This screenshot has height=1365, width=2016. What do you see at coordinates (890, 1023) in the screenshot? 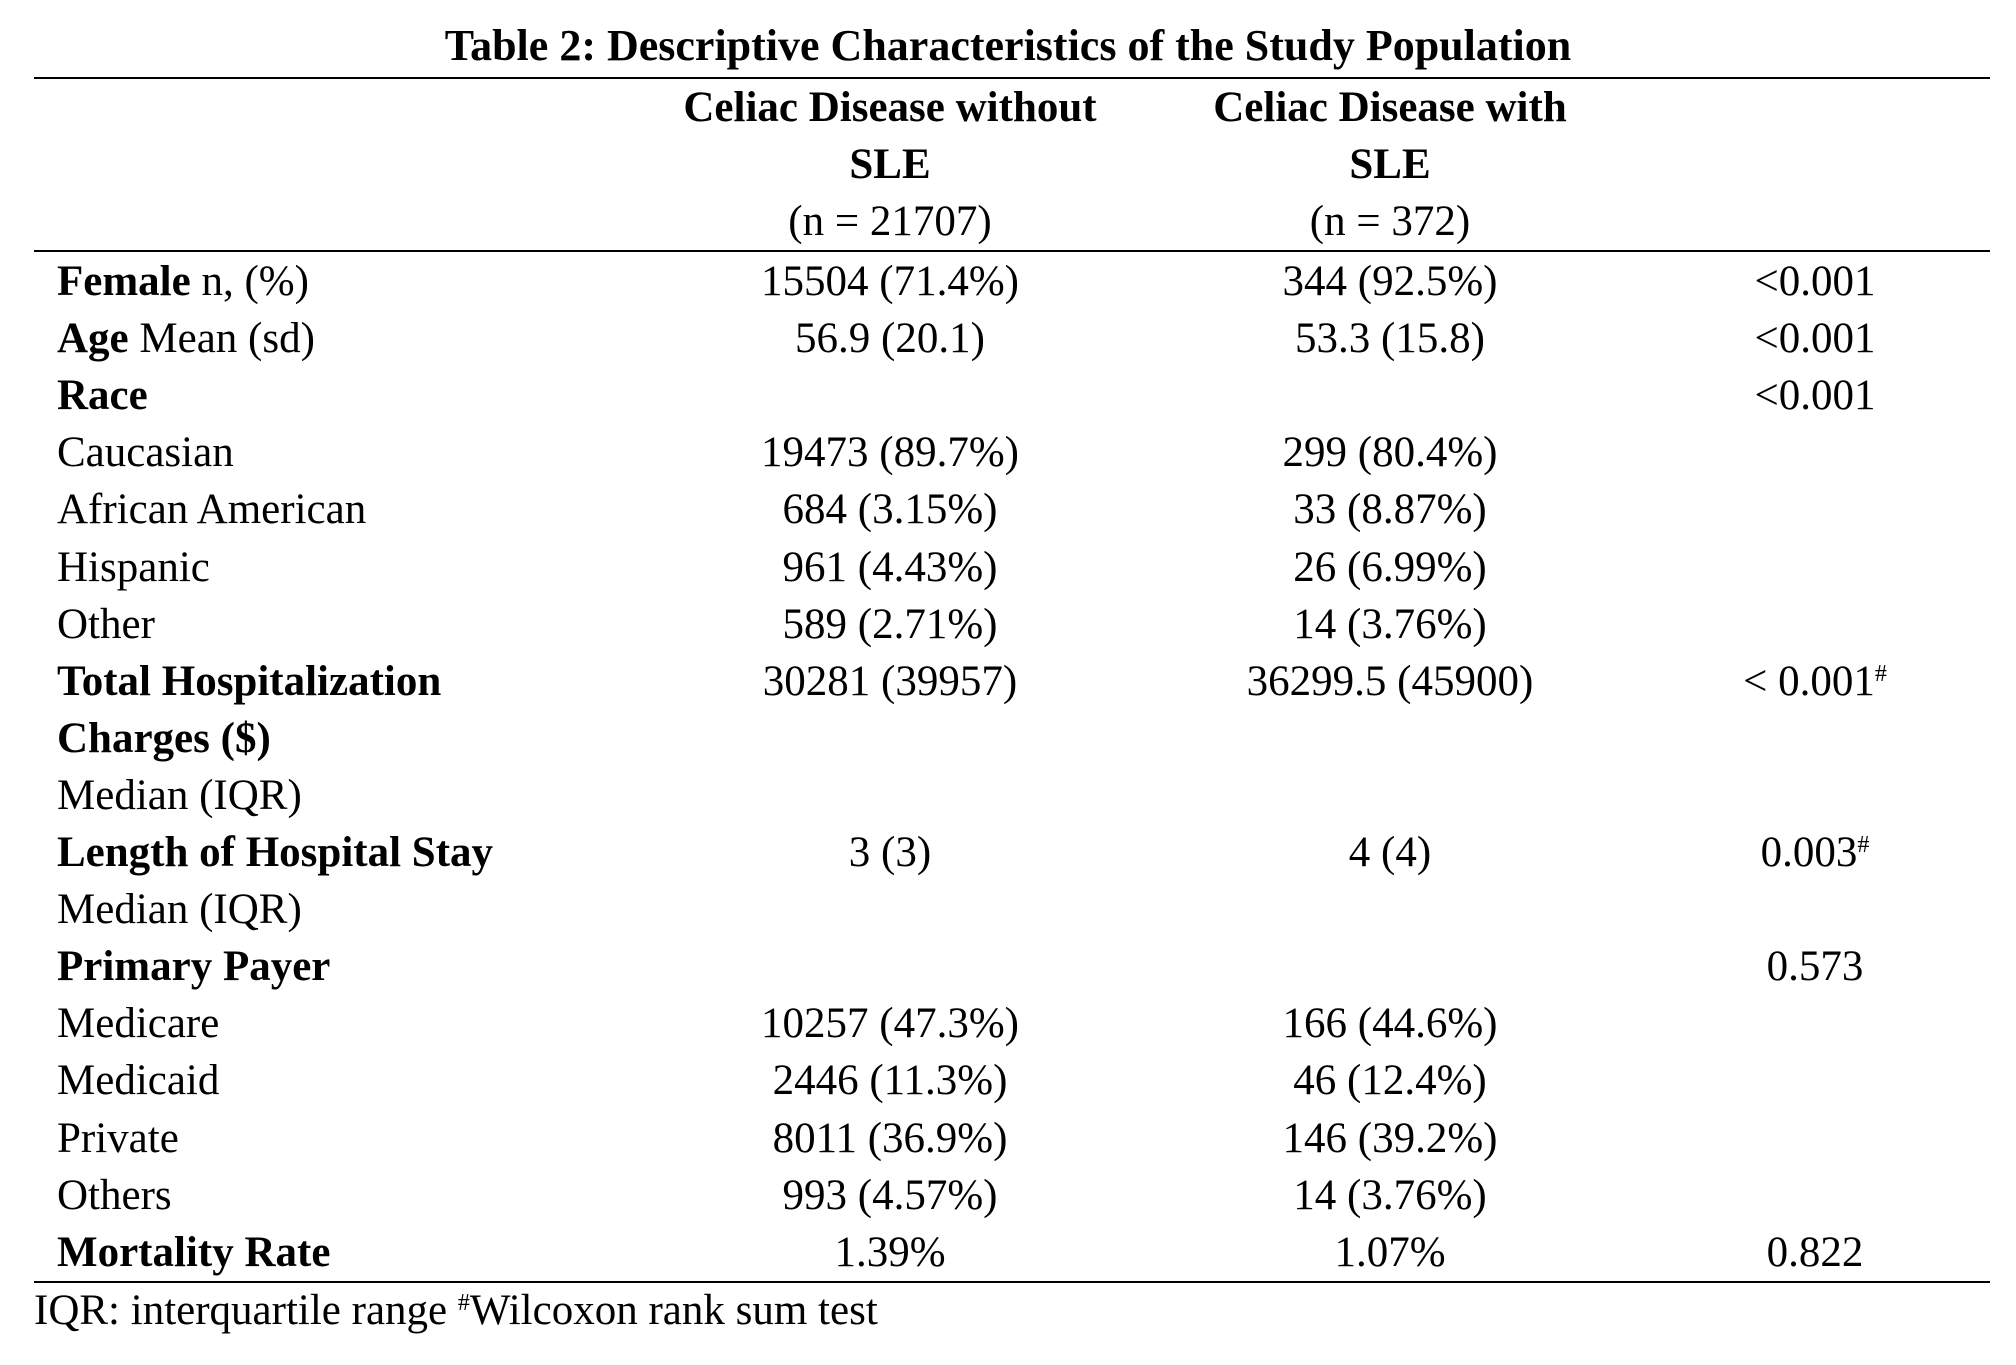
I see `cell-without-sle: 10257 (47.3%)` at bounding box center [890, 1023].